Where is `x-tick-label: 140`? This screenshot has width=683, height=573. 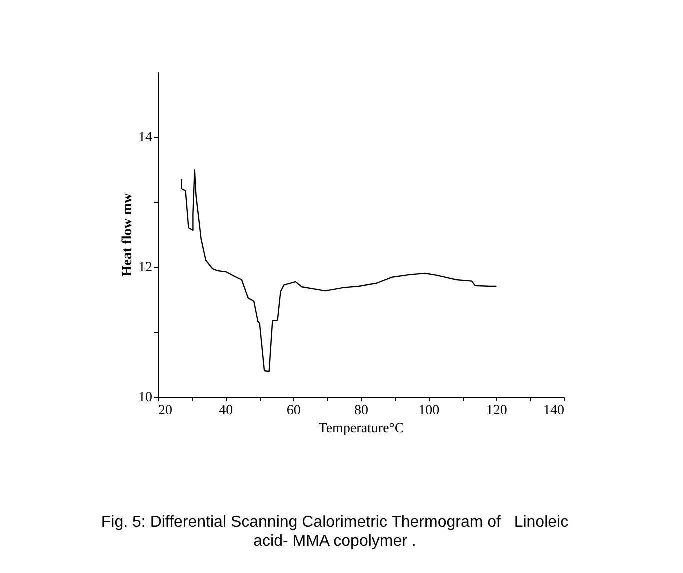 x-tick-label: 140 is located at coordinates (554, 411).